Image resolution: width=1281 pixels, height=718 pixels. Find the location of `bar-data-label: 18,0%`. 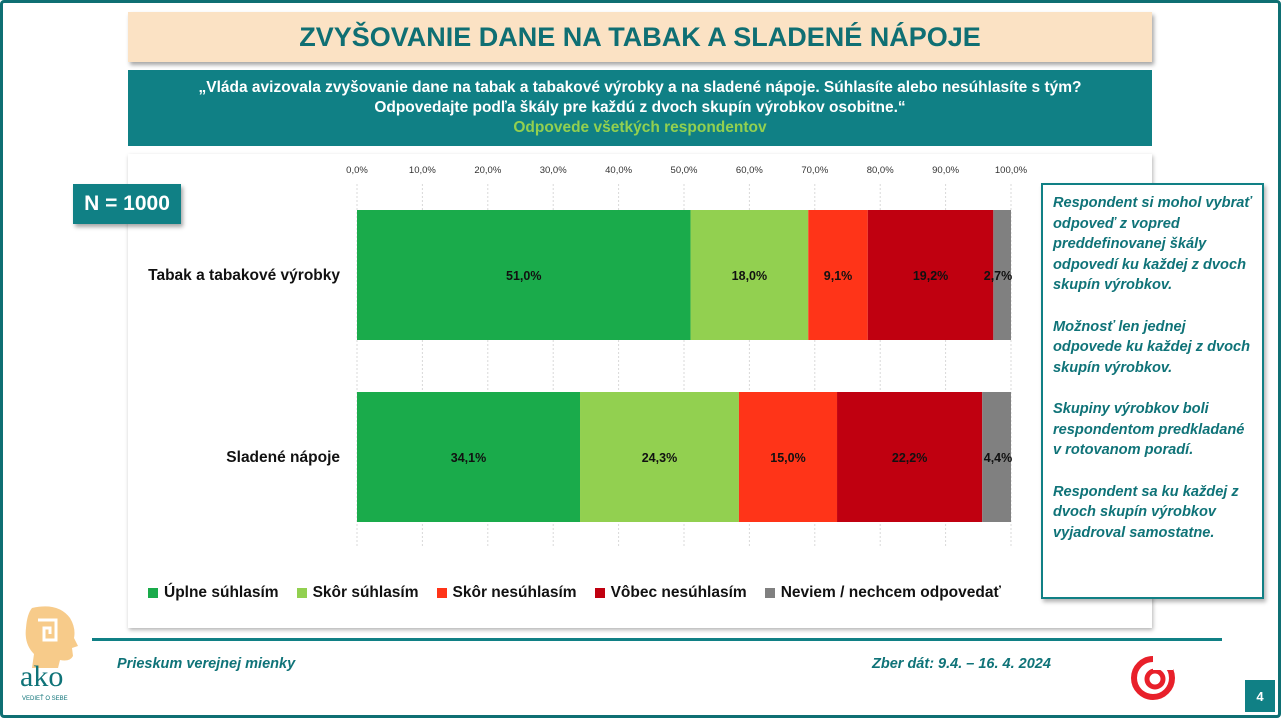

bar-data-label: 18,0% is located at coordinates (749, 276).